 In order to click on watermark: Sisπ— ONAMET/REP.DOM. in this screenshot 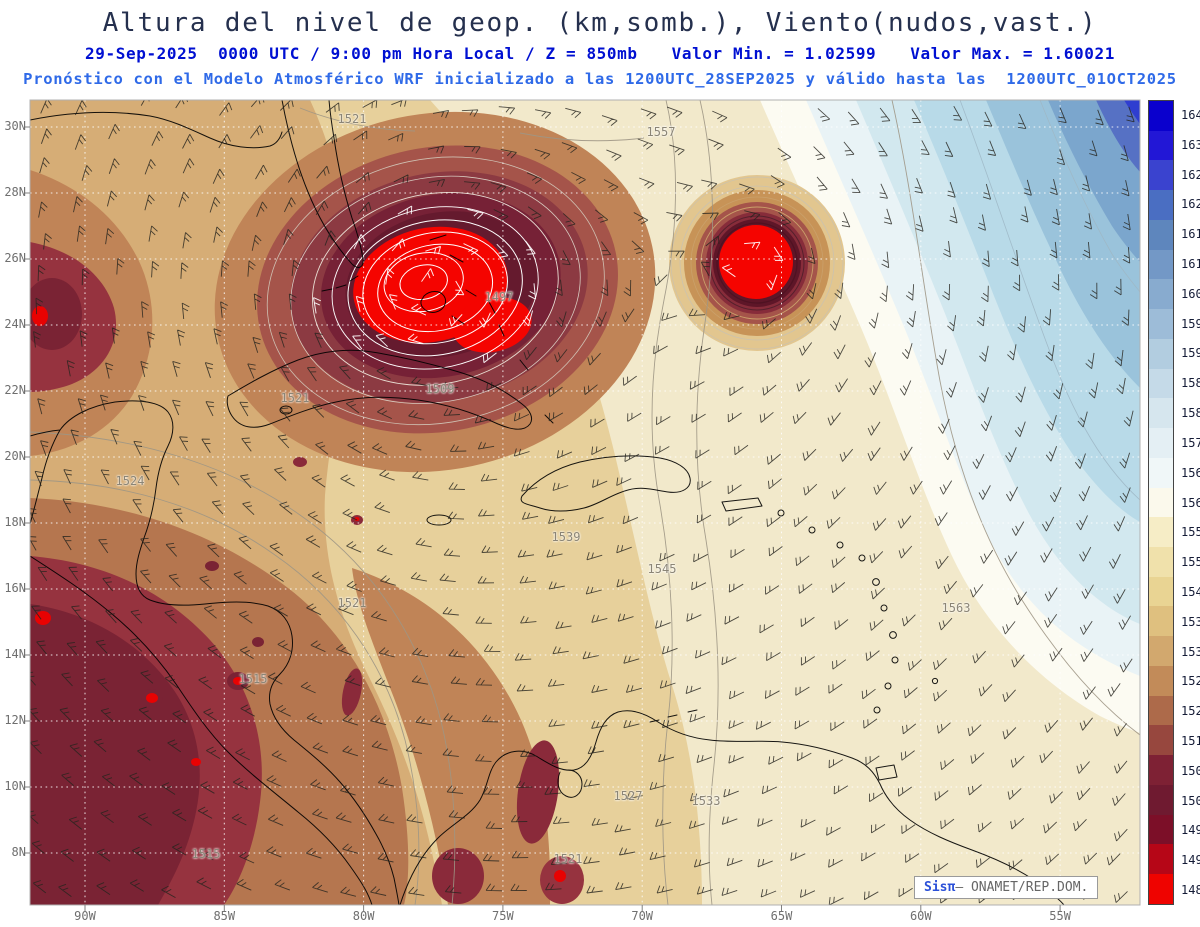, I will do `click(1006, 887)`.